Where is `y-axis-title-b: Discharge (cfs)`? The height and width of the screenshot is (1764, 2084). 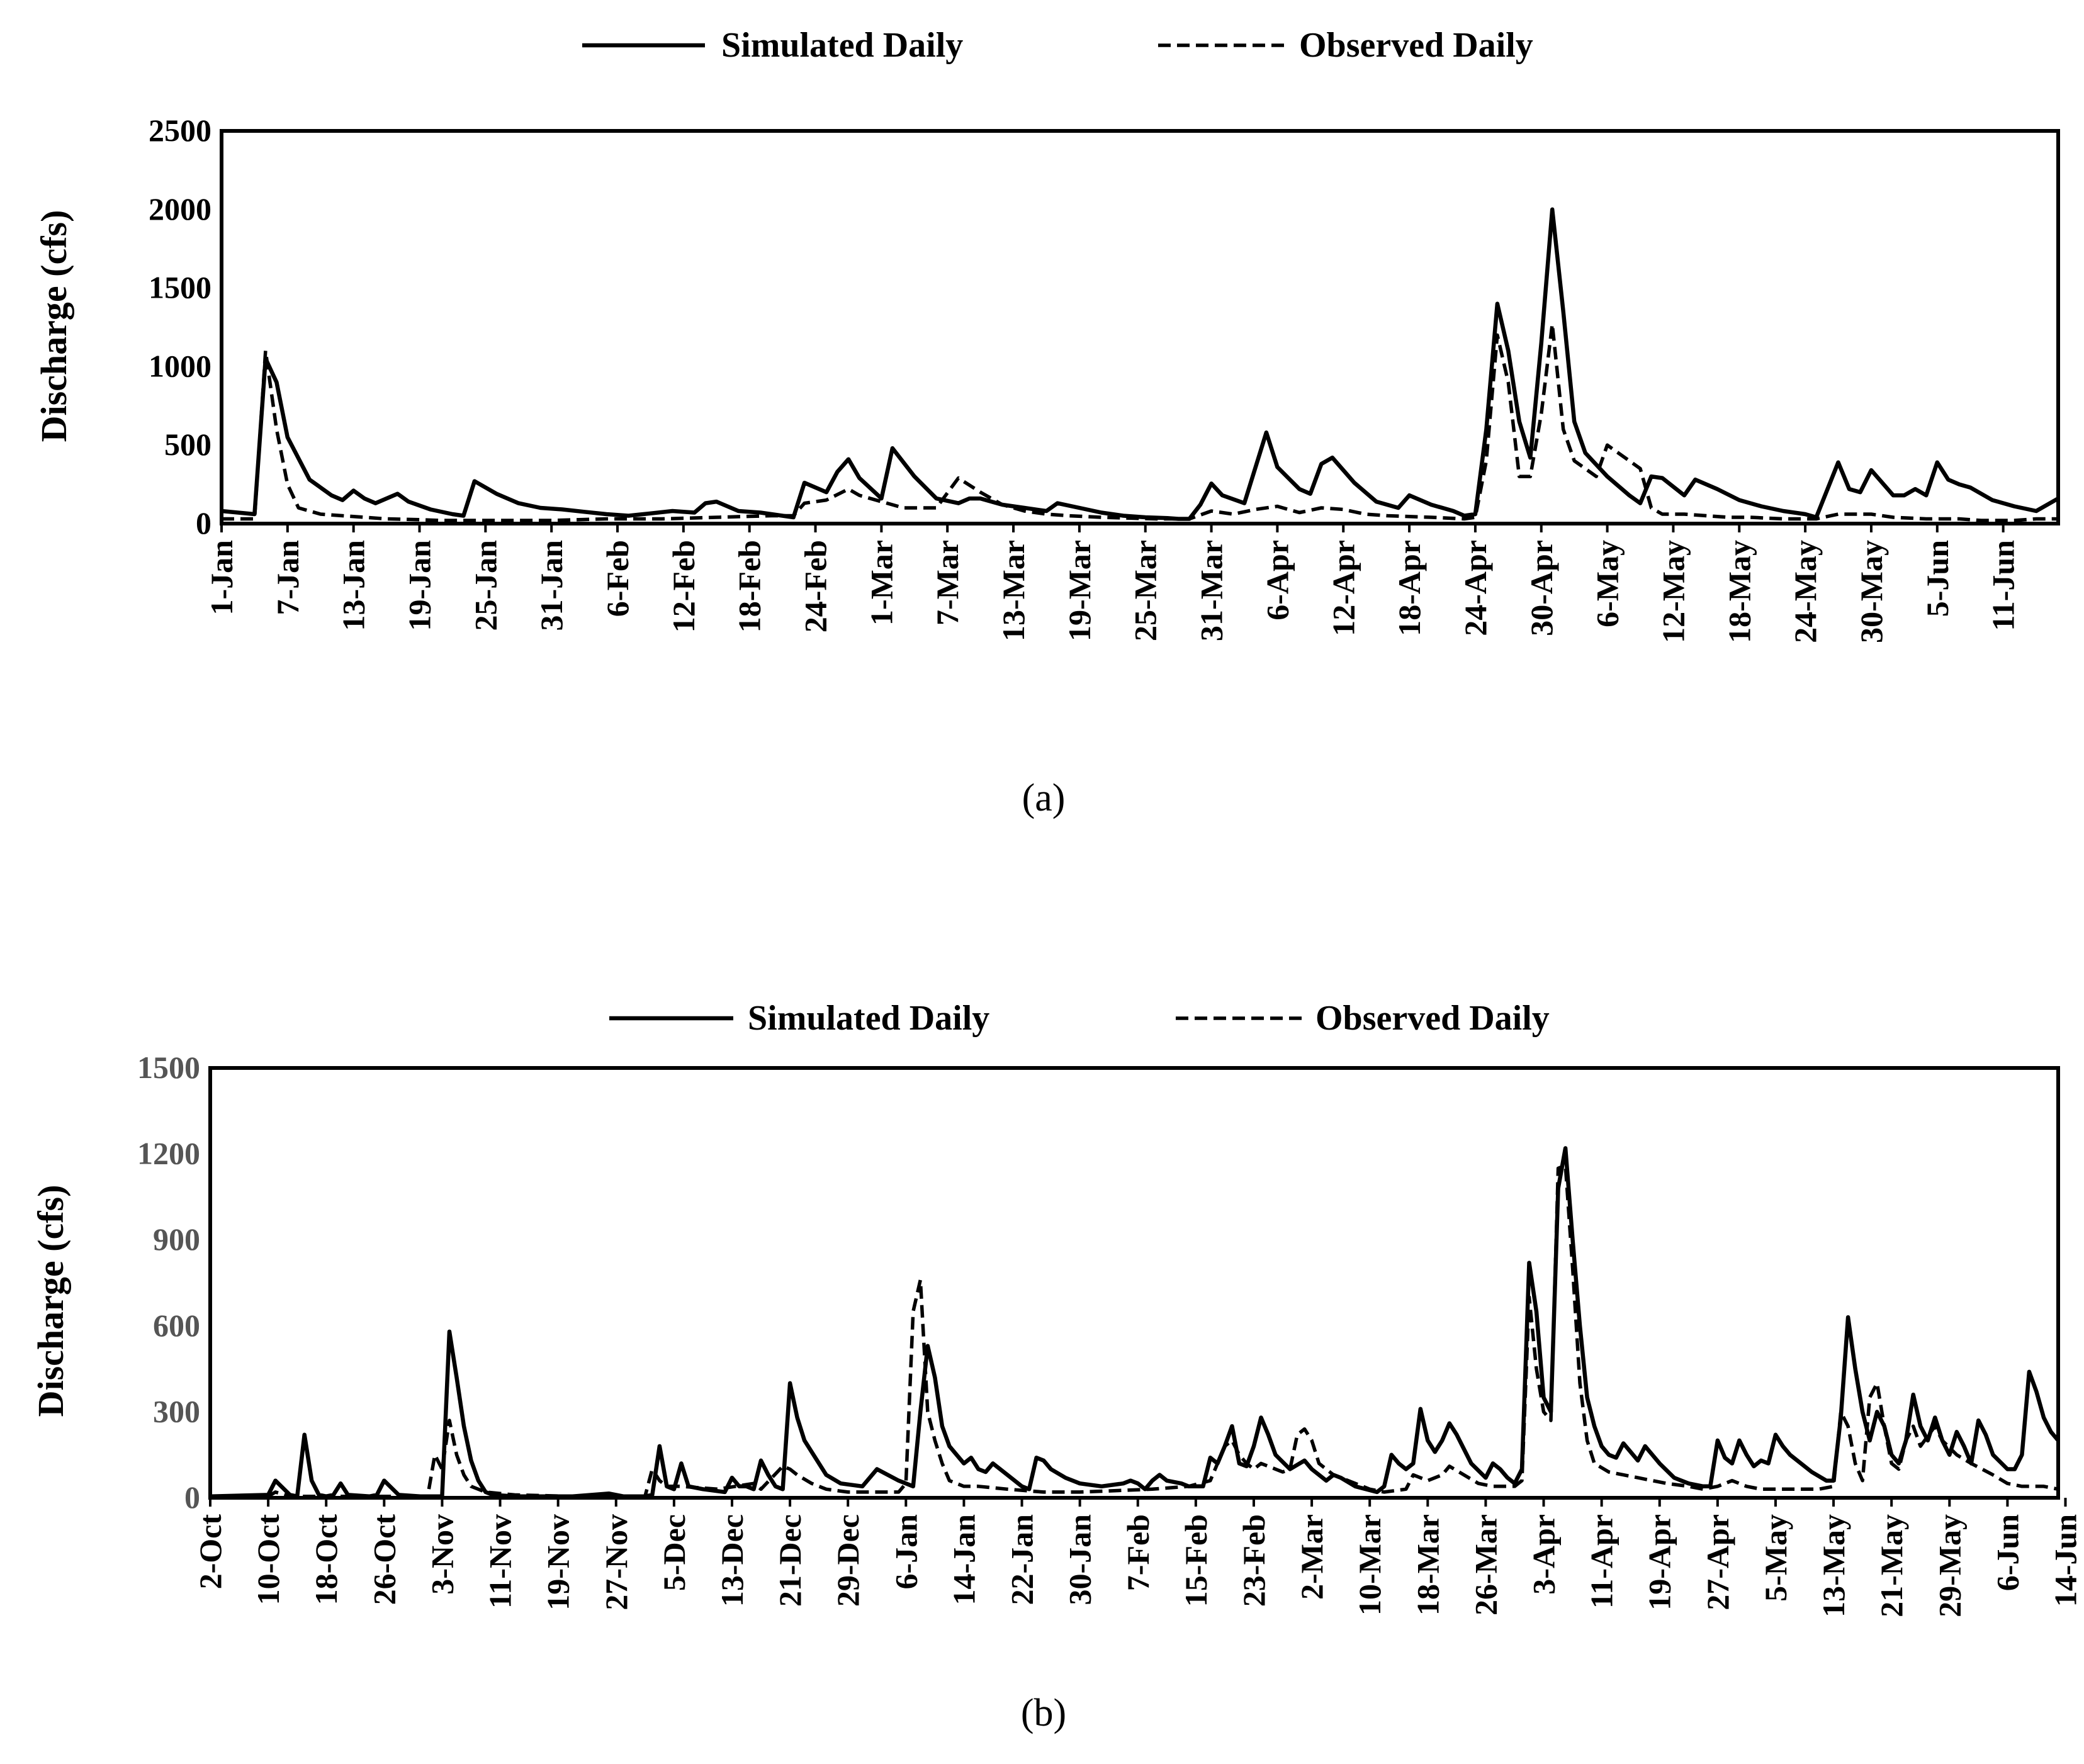 y-axis-title-b: Discharge (cfs) is located at coordinates (50, 1301).